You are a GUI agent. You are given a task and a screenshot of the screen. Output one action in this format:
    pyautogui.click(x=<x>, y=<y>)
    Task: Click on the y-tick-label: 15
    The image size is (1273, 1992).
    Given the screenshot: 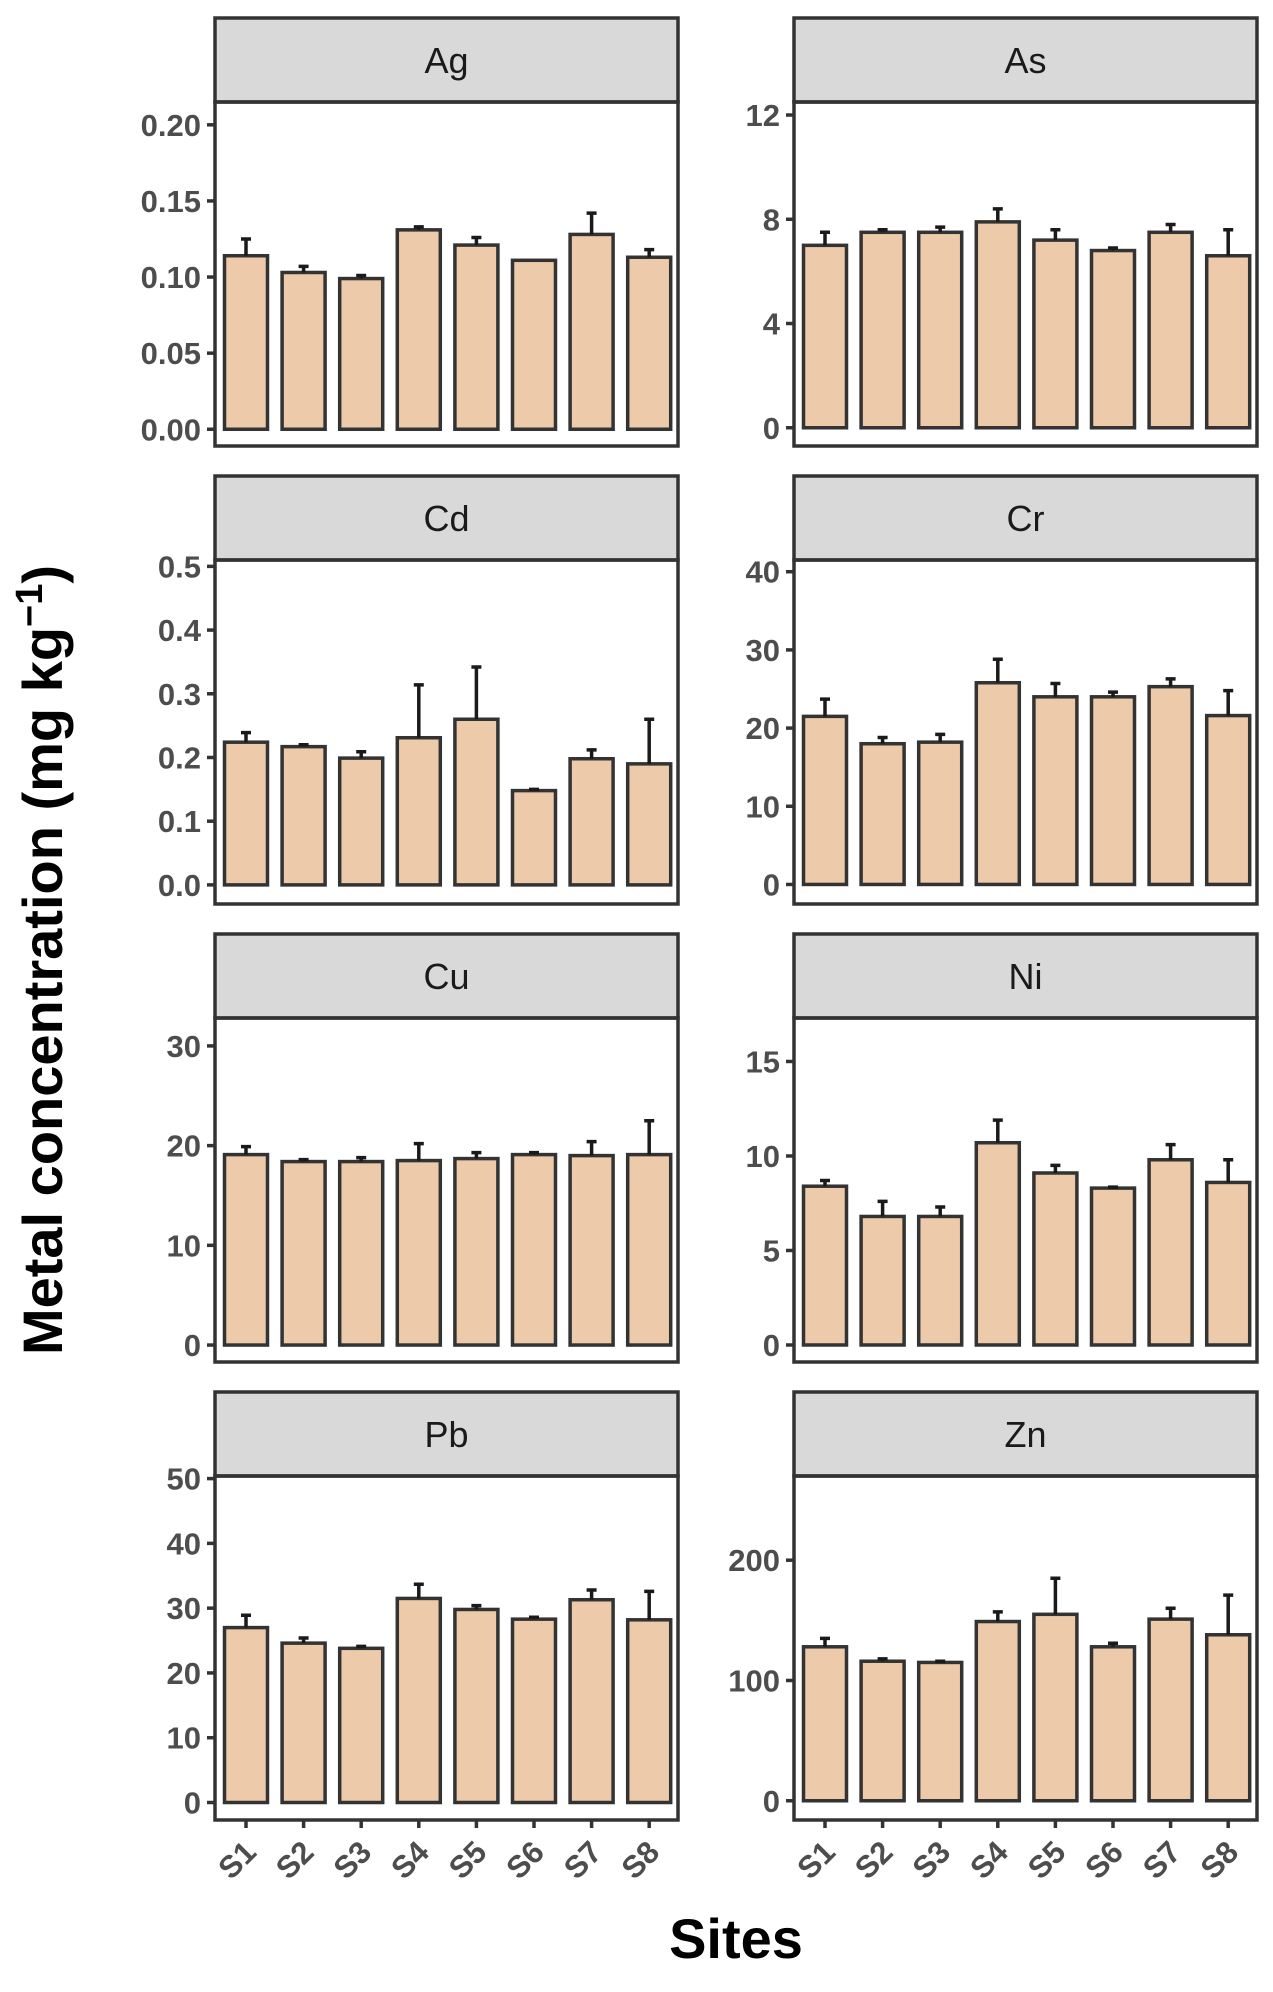 What is the action you would take?
    pyautogui.click(x=763, y=1061)
    